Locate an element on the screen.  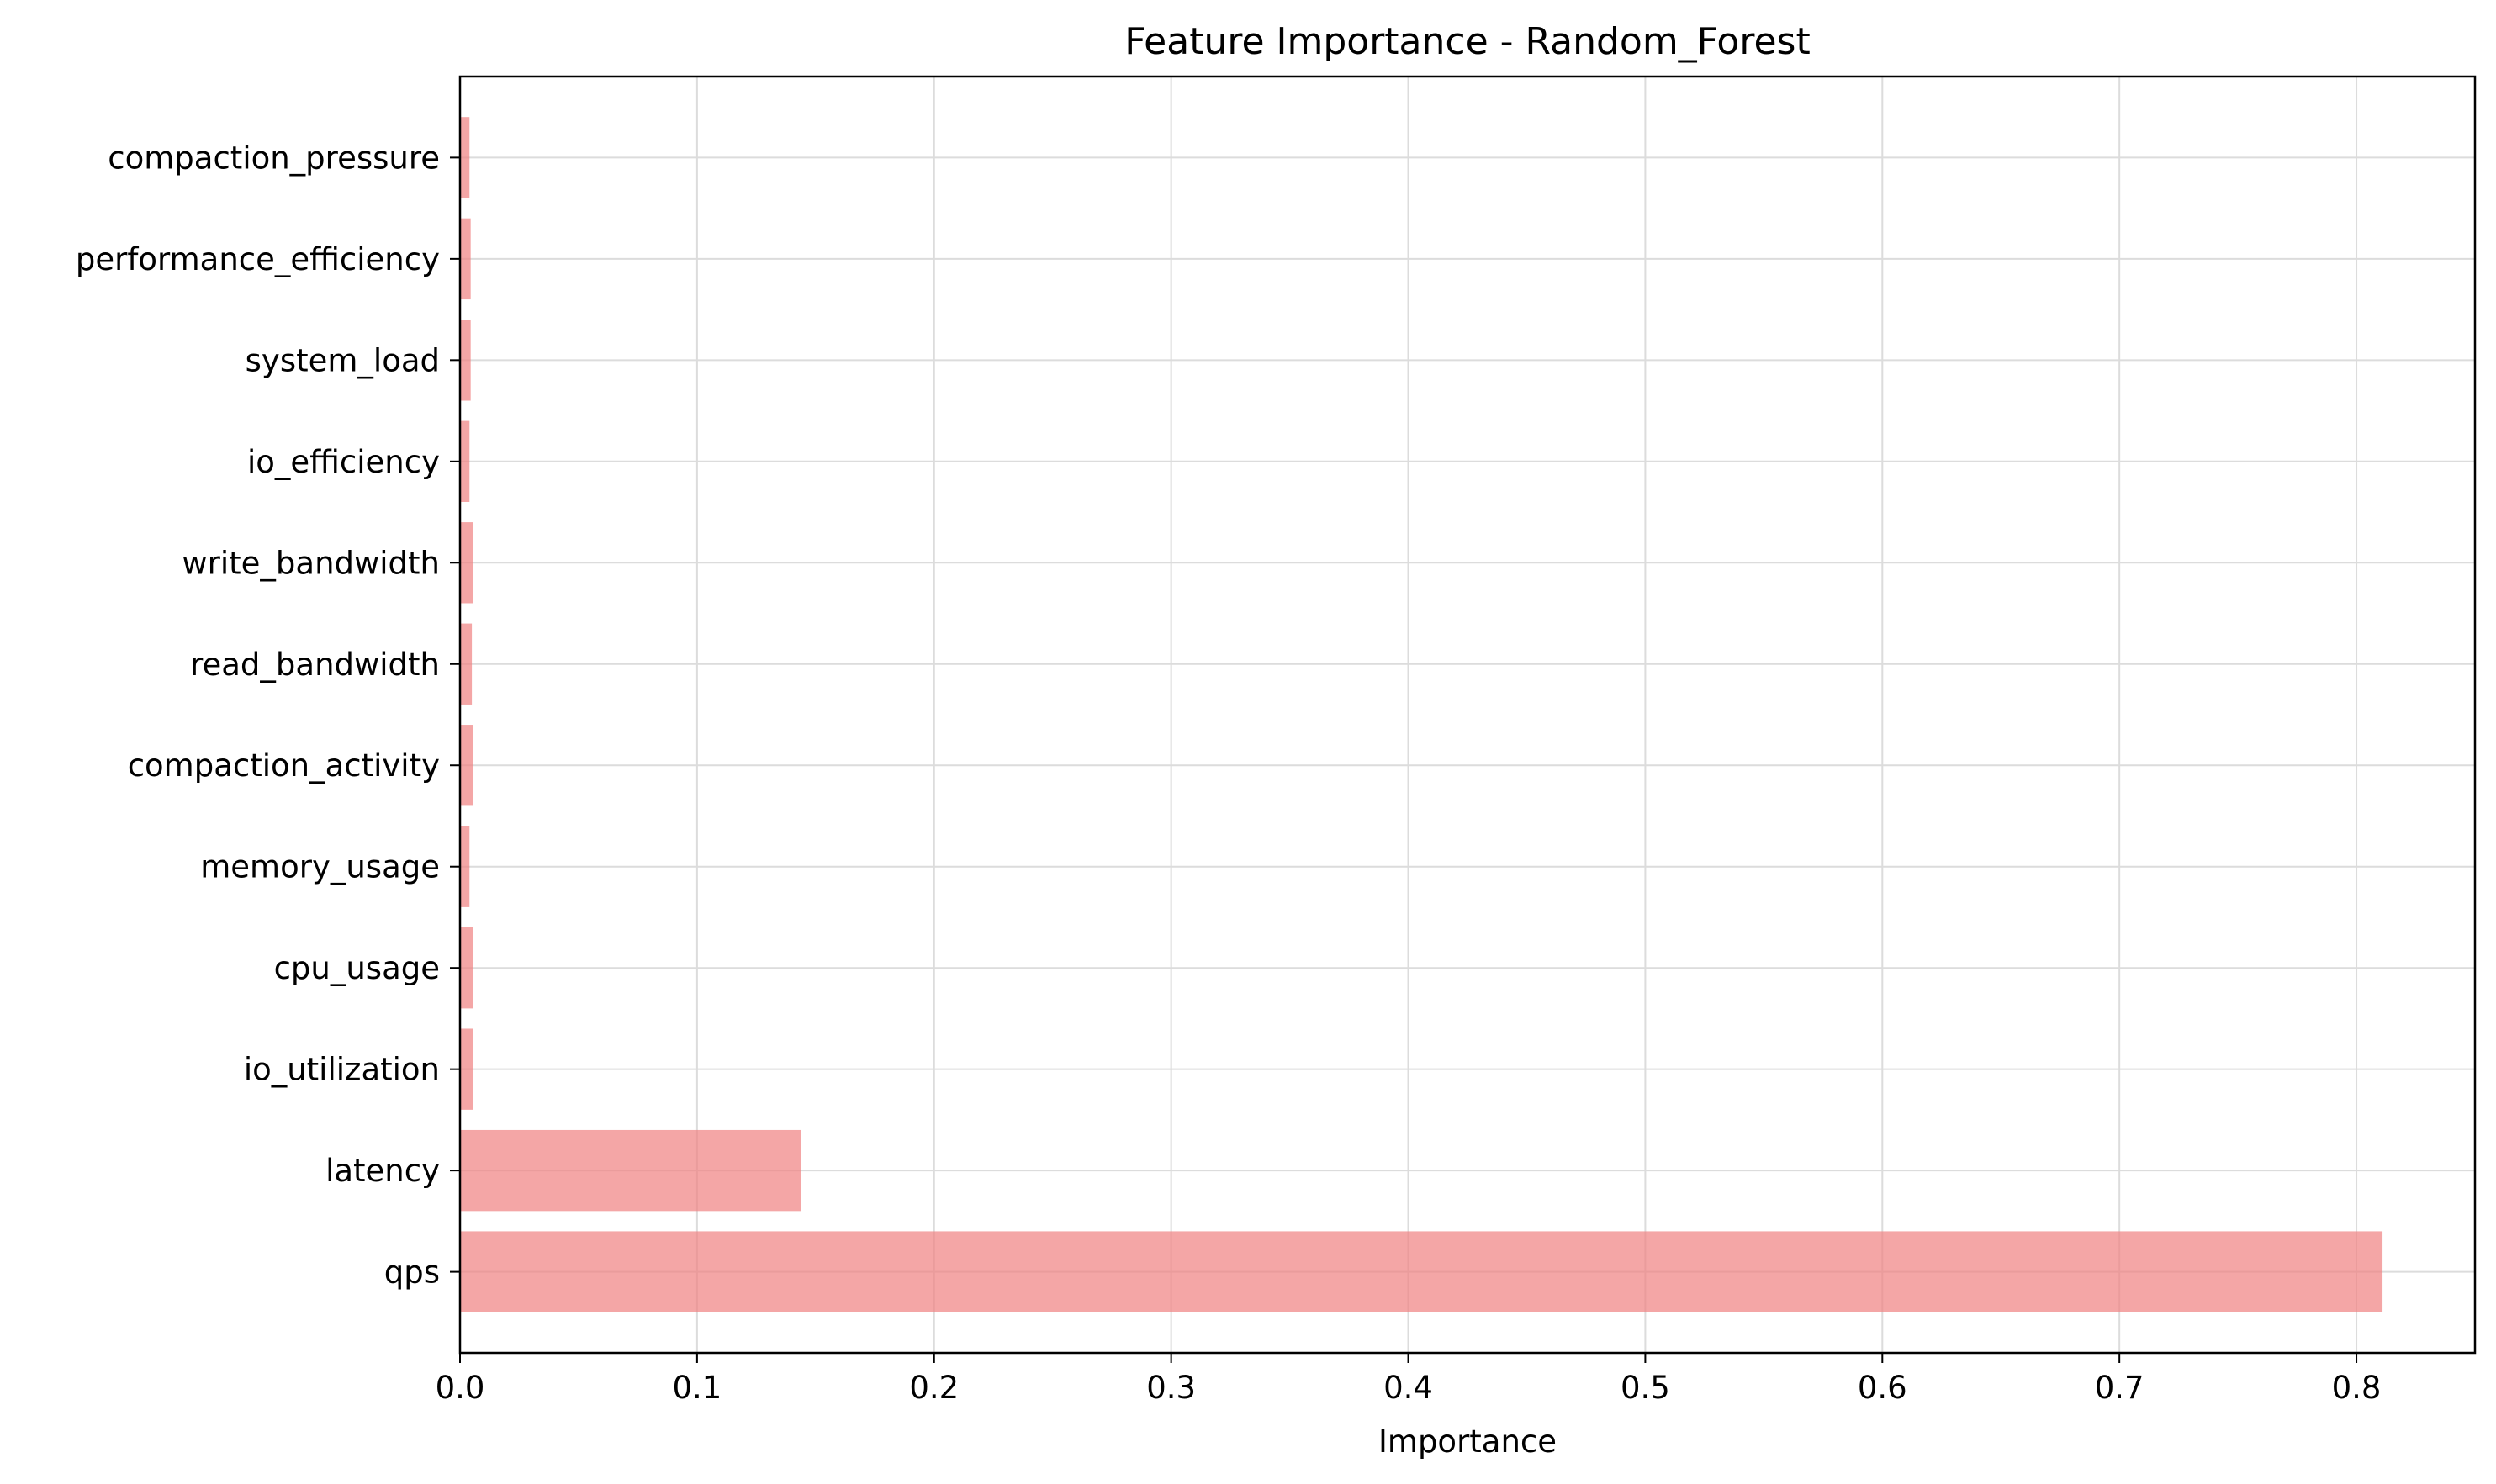
bar-latency is located at coordinates (630, 1170).